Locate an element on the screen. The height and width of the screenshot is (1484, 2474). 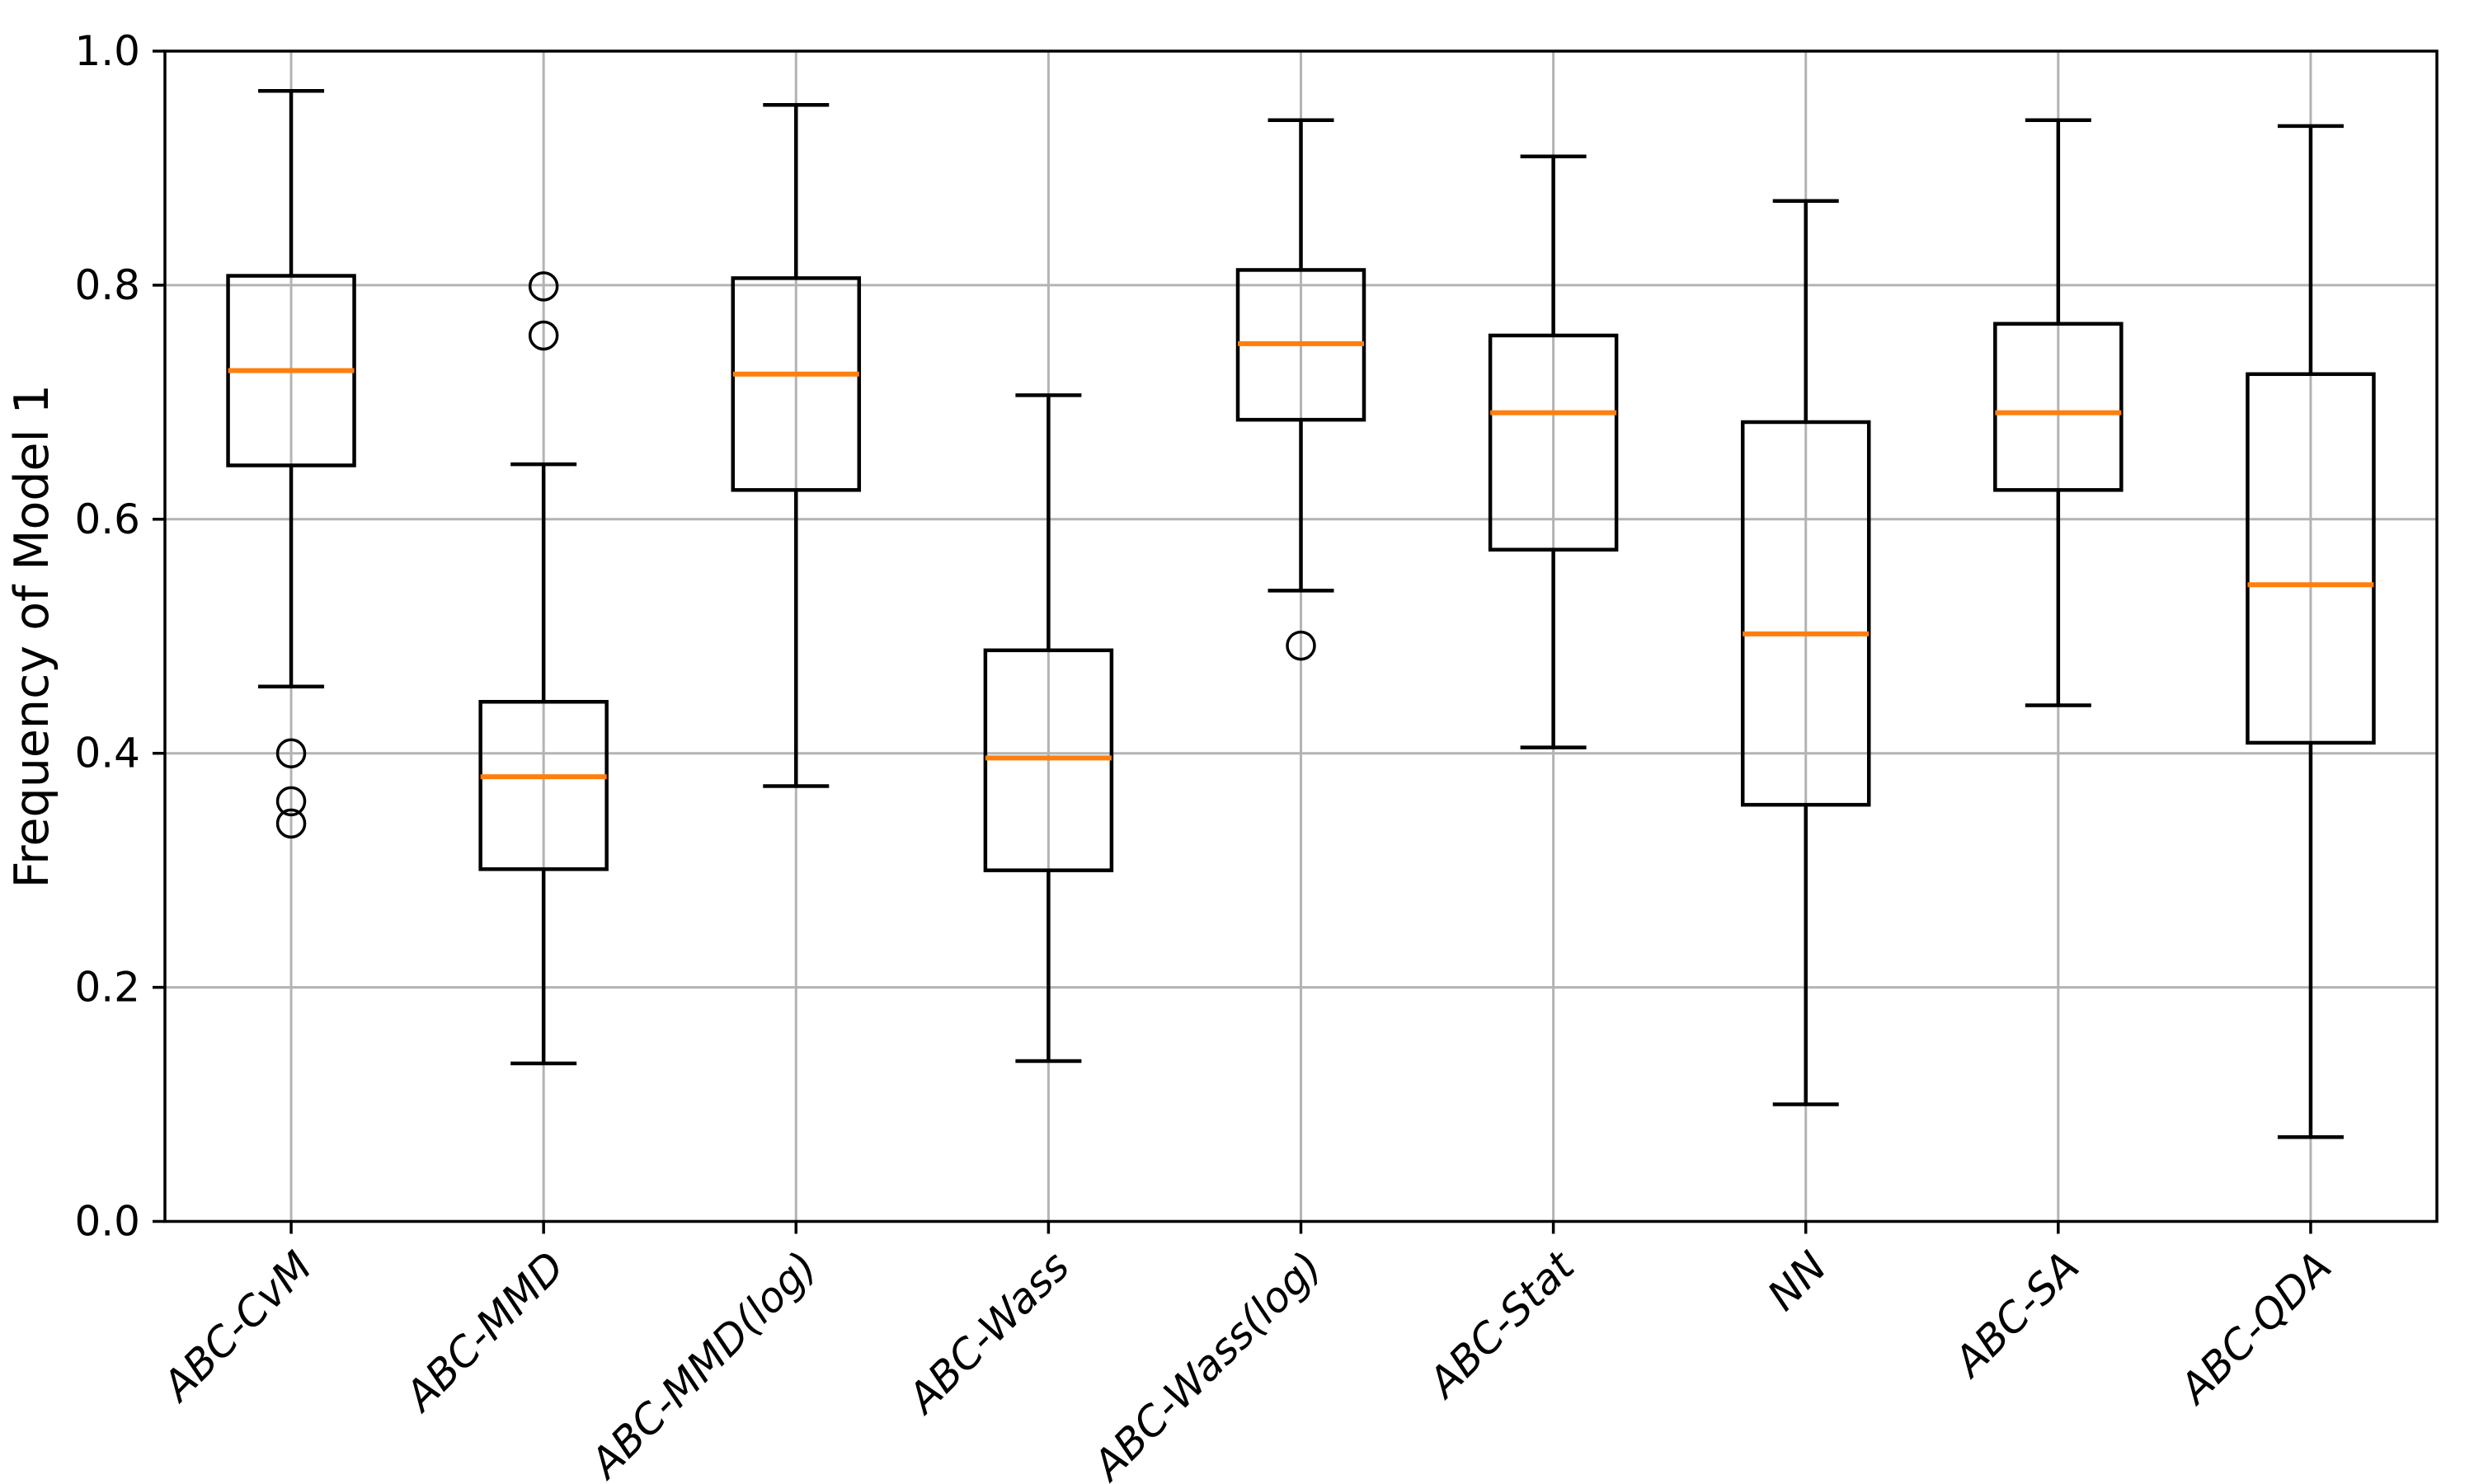
box-ABC-MMD(log) is located at coordinates (796, 384).